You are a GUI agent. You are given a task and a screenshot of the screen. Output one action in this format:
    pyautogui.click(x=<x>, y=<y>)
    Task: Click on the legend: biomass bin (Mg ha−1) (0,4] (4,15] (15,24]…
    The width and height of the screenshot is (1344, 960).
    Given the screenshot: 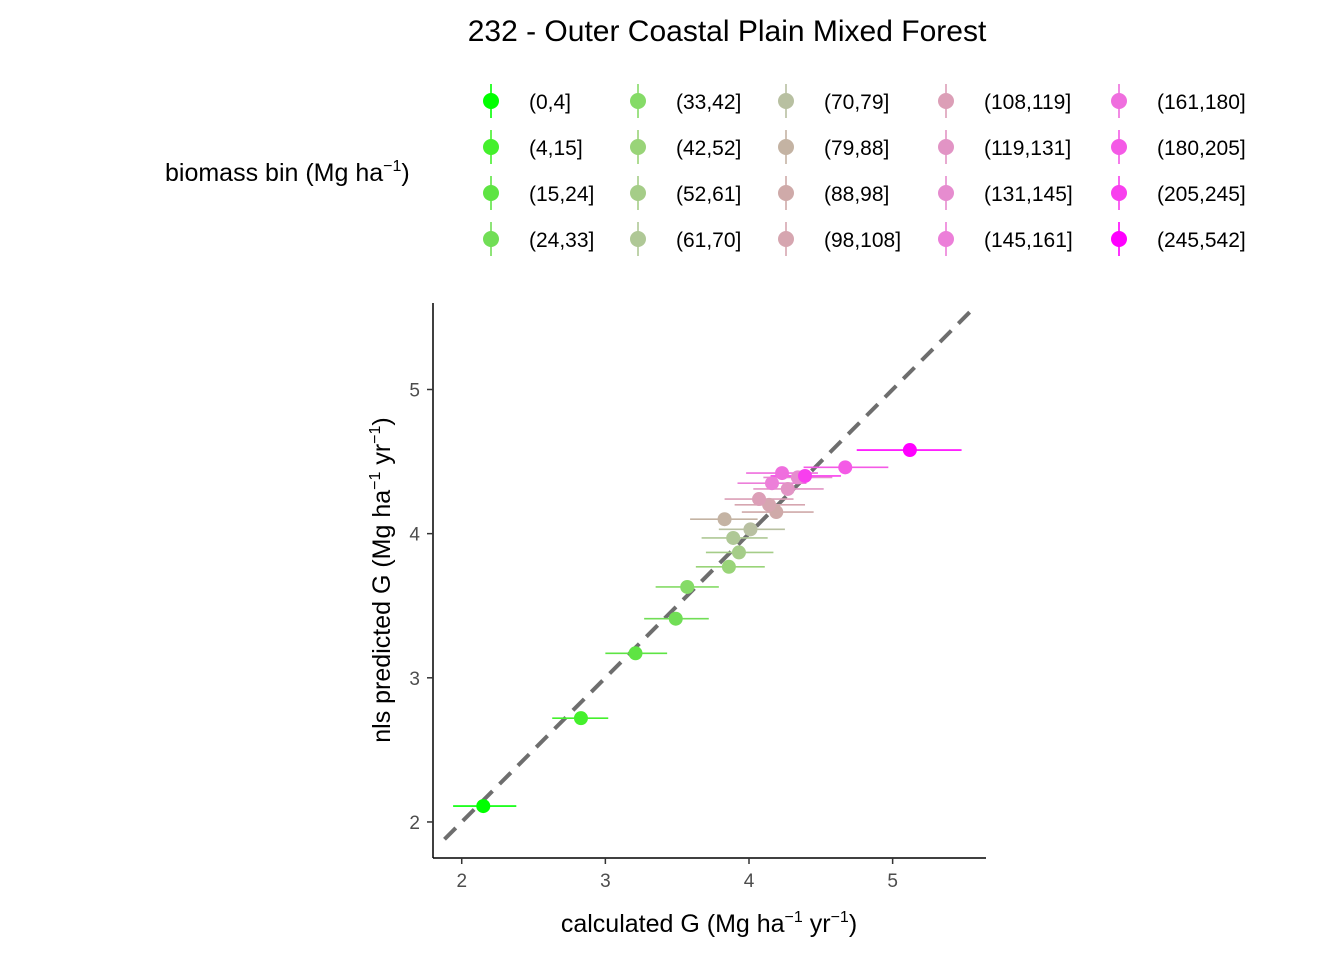 What is the action you would take?
    pyautogui.click(x=705, y=170)
    